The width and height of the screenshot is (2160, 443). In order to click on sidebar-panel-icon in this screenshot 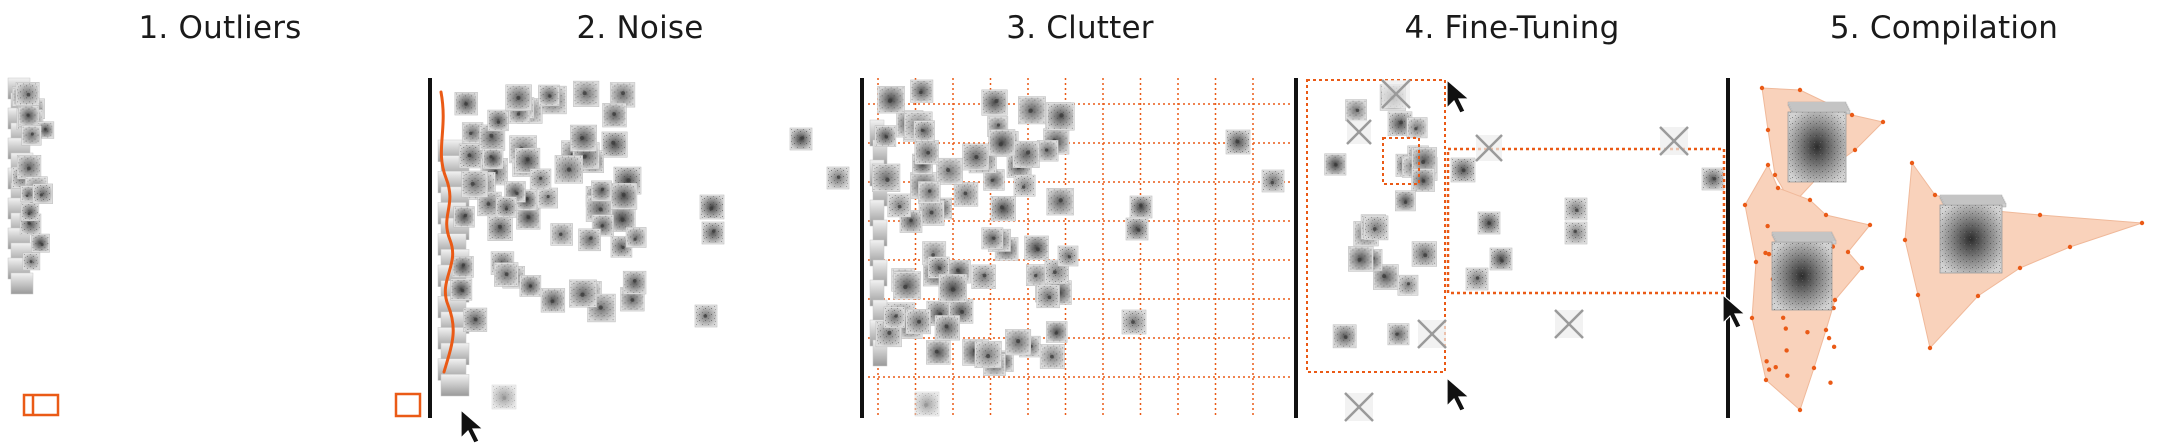, I will do `click(41, 405)`.